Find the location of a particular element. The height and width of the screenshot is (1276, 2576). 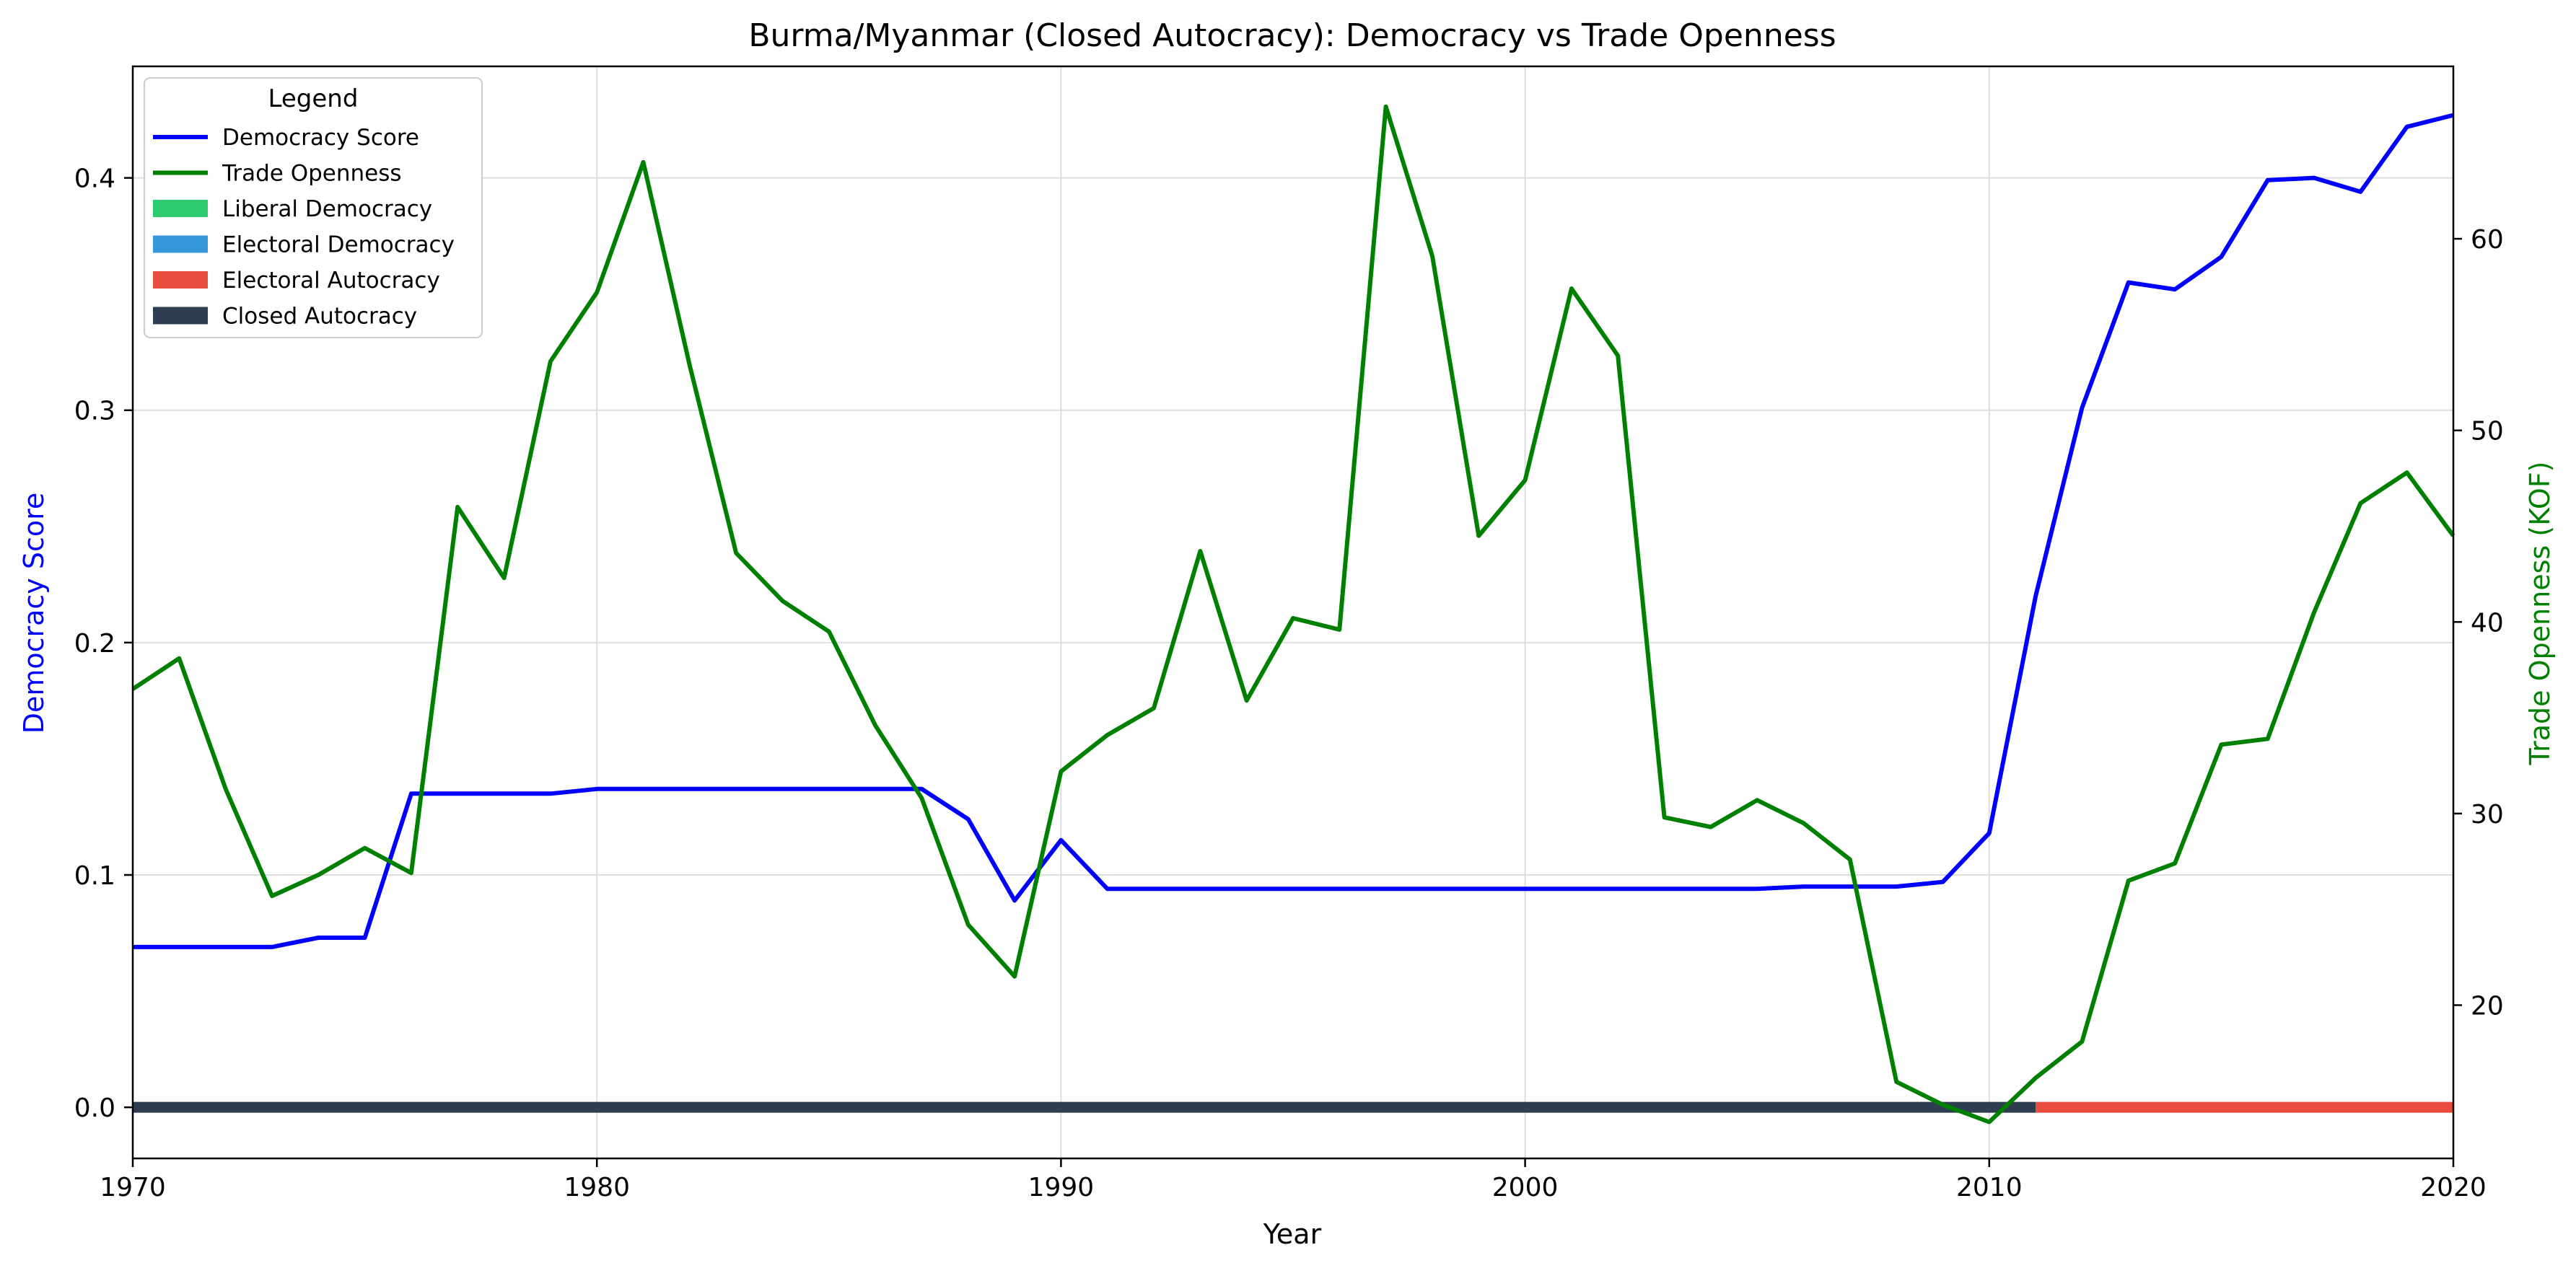

y-left-tick-label: 0.0 is located at coordinates (94, 1108).